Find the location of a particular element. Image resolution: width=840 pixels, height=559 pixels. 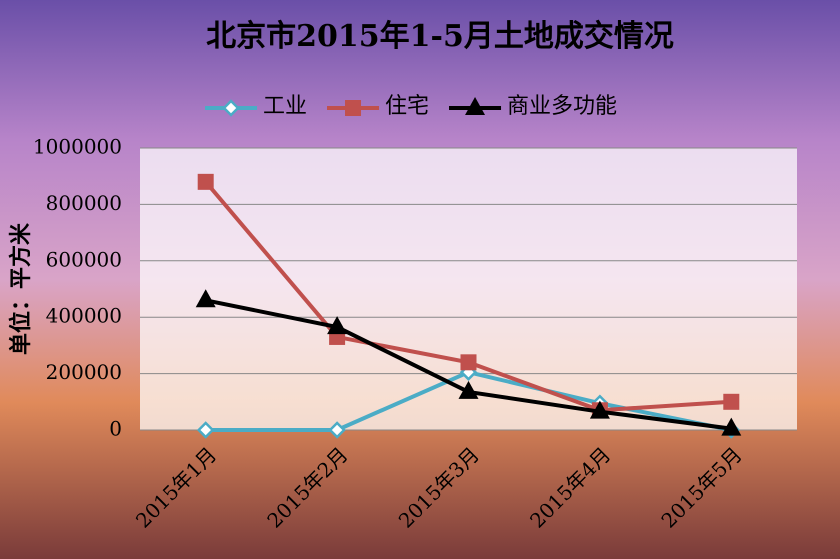

legend-label: 住宅 is located at coordinates (407, 106).